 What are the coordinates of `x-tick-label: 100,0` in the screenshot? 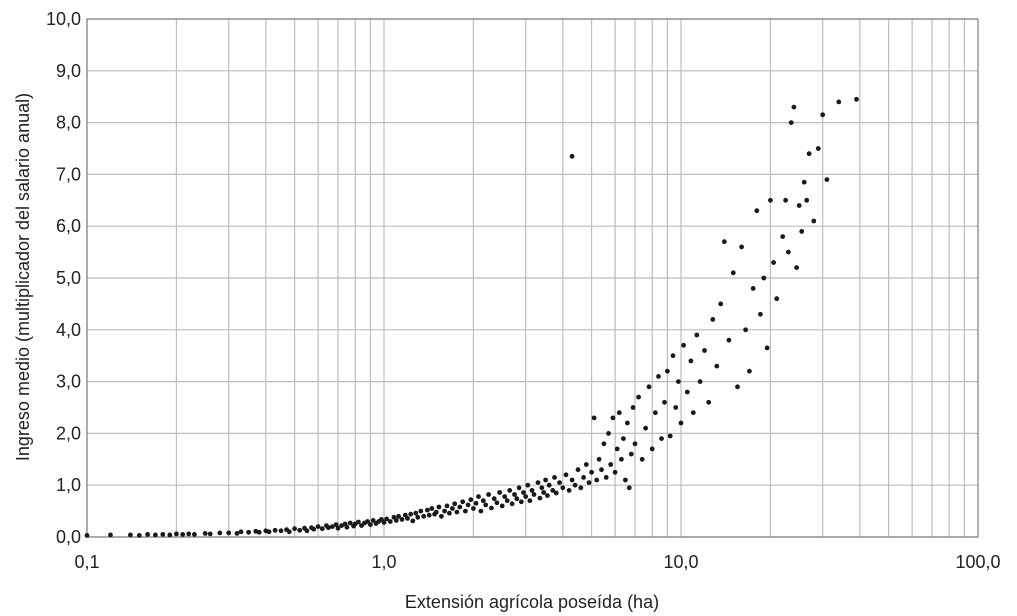 It's located at (977, 562).